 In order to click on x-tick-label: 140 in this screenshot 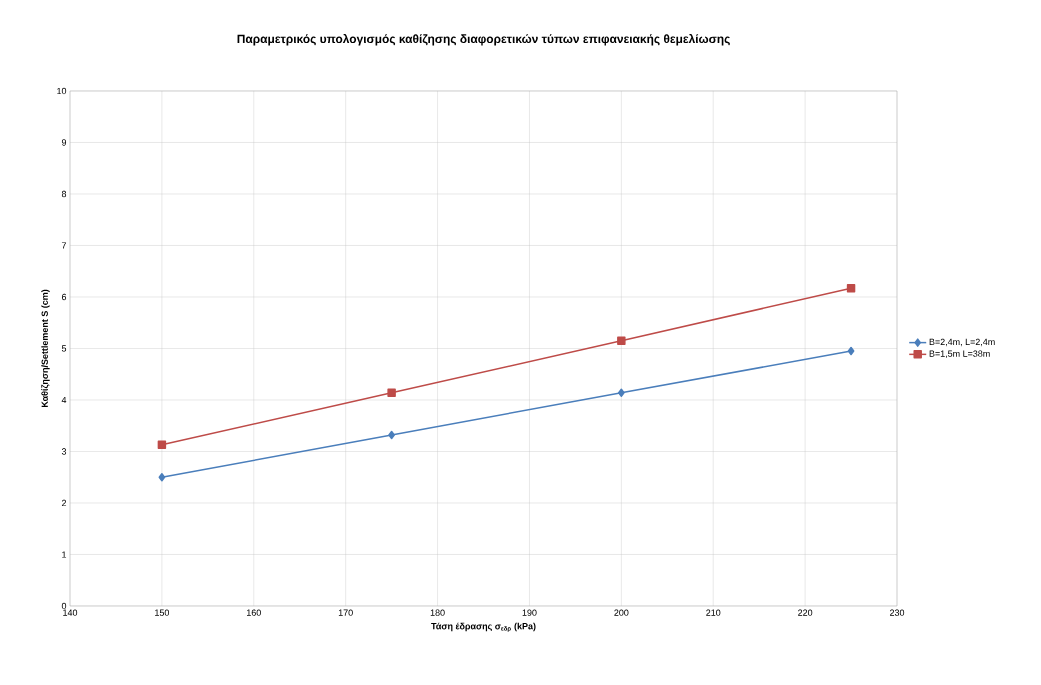, I will do `click(70, 612)`.